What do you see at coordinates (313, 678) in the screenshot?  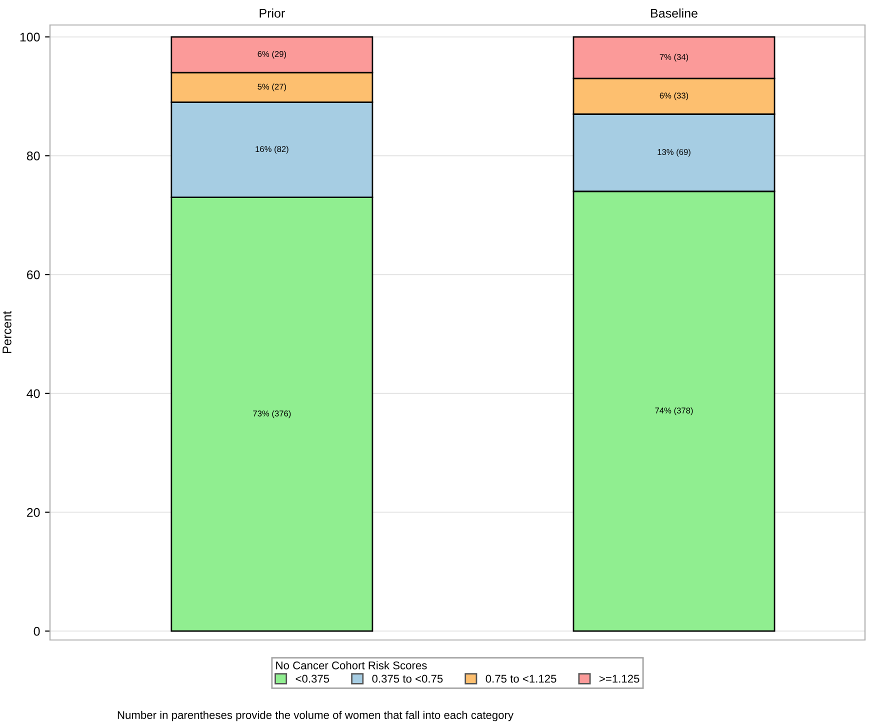 I see `legend-label: <0.375` at bounding box center [313, 678].